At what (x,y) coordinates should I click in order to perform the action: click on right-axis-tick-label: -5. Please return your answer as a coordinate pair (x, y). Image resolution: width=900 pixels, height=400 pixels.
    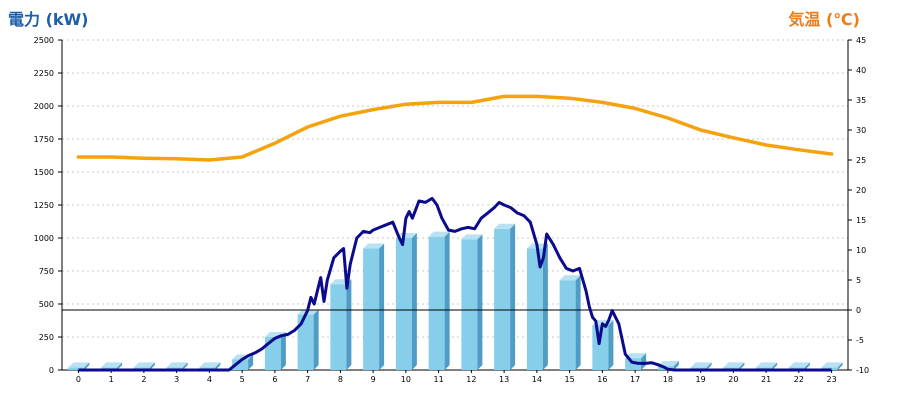
    Looking at the image, I should click on (860, 340).